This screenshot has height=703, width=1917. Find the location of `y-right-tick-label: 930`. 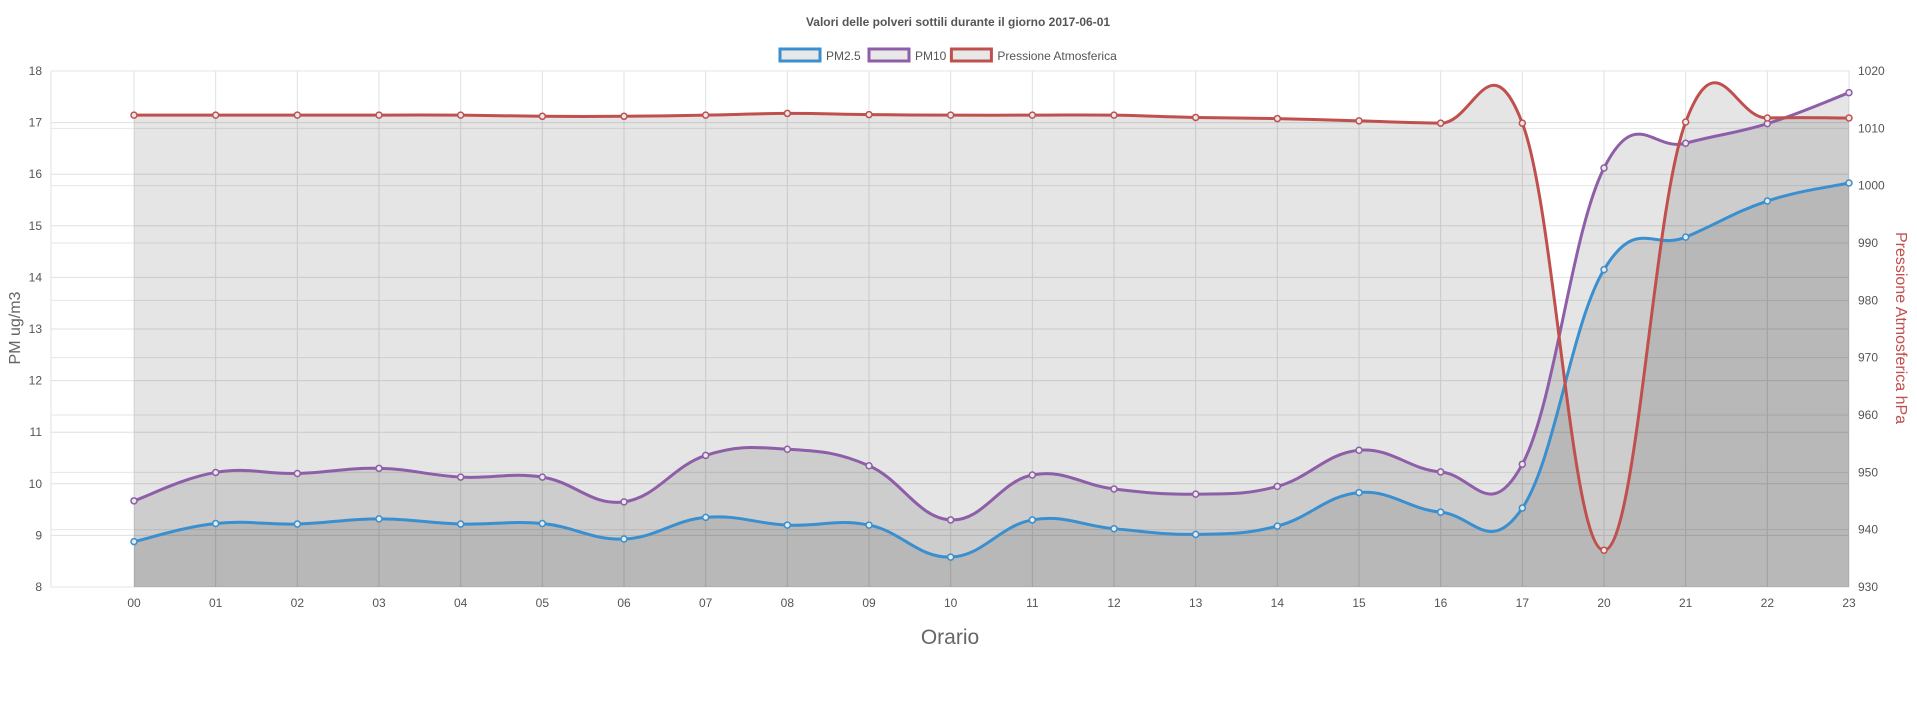

y-right-tick-label: 930 is located at coordinates (1868, 587).